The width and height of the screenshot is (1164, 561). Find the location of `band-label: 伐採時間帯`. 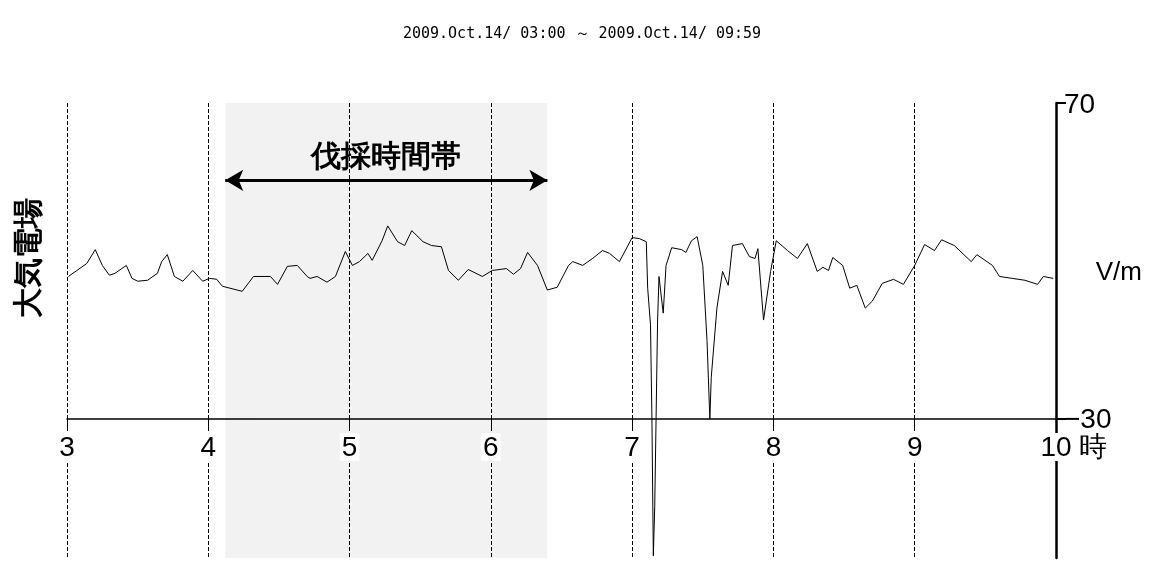

band-label: 伐採時間帯 is located at coordinates (386, 155).